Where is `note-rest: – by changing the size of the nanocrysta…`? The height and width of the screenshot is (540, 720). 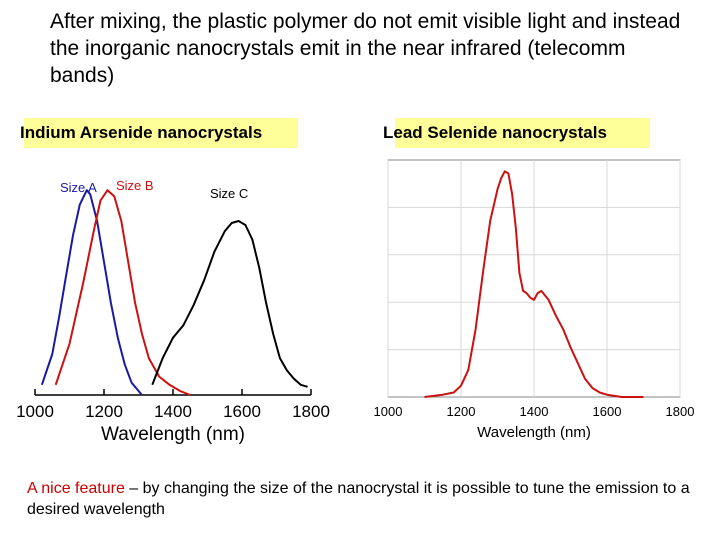 note-rest: – by changing the size of the nanocrysta… is located at coordinates (358, 499).